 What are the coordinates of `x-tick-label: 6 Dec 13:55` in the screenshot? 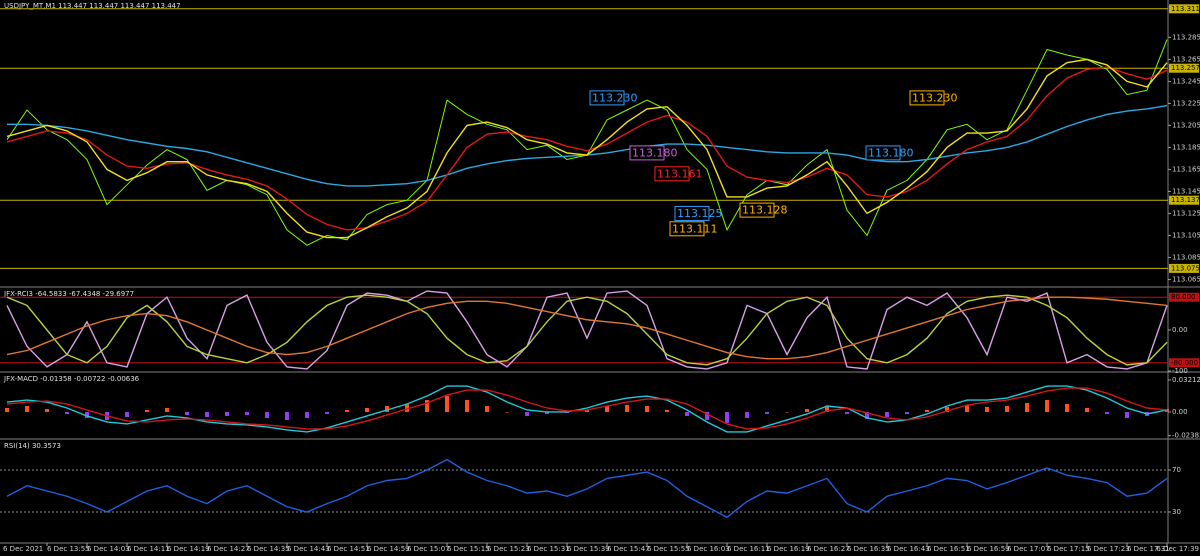 It's located at (68, 549).